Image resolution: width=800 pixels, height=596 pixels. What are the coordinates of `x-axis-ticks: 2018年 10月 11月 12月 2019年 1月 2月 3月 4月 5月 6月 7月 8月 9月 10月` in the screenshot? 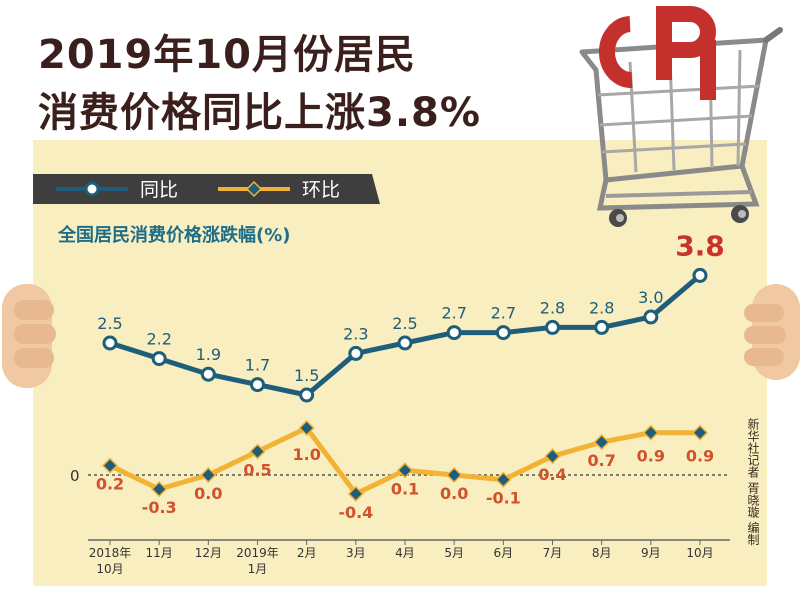 It's located at (401, 558).